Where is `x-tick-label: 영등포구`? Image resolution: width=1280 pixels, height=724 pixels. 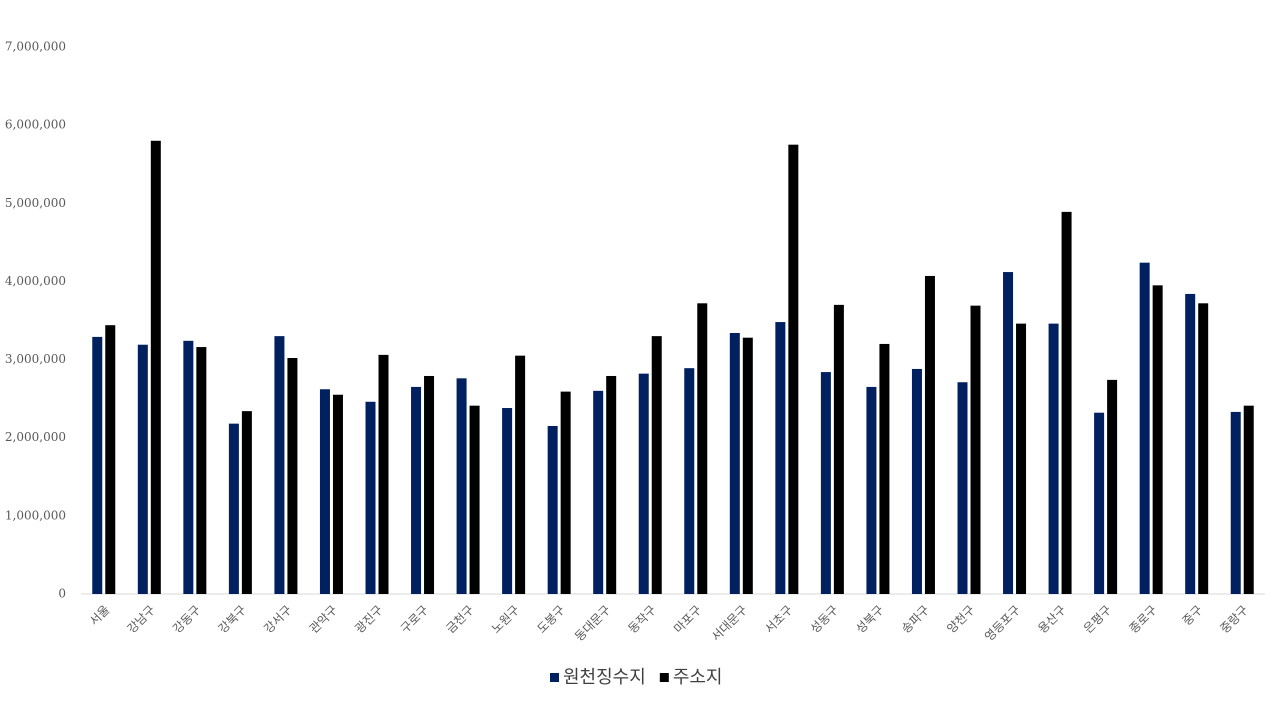
x-tick-label: 영등포구 is located at coordinates (1002, 623).